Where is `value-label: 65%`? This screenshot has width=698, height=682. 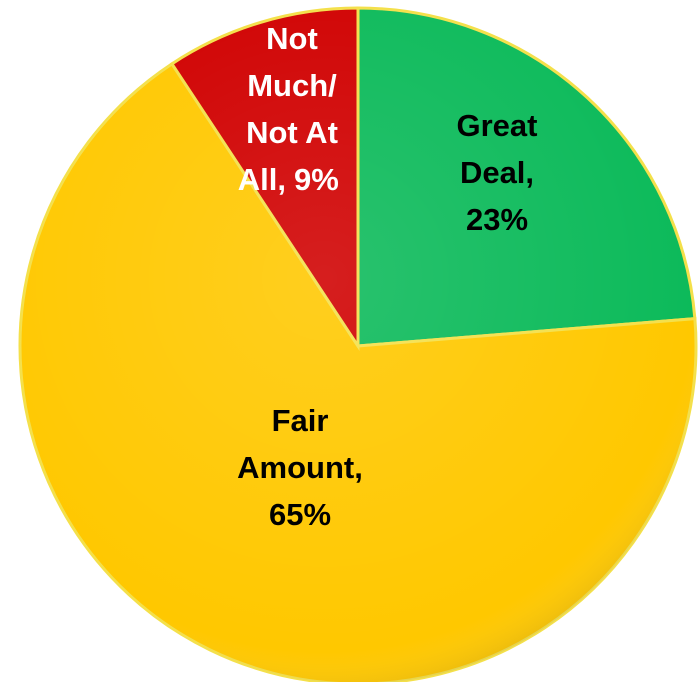 value-label: 65% is located at coordinates (300, 514).